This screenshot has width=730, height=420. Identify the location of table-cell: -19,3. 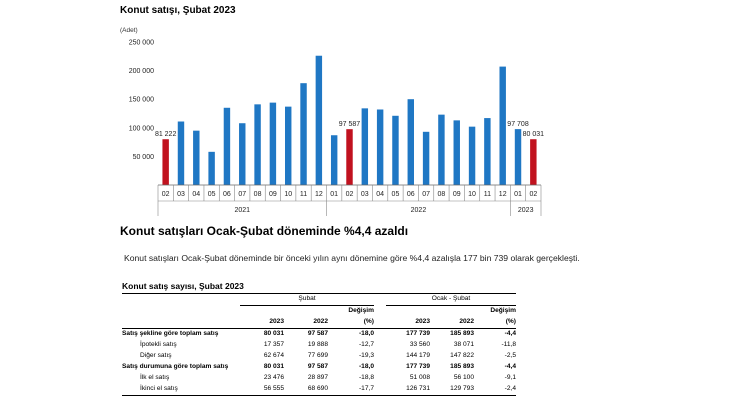
(366, 356).